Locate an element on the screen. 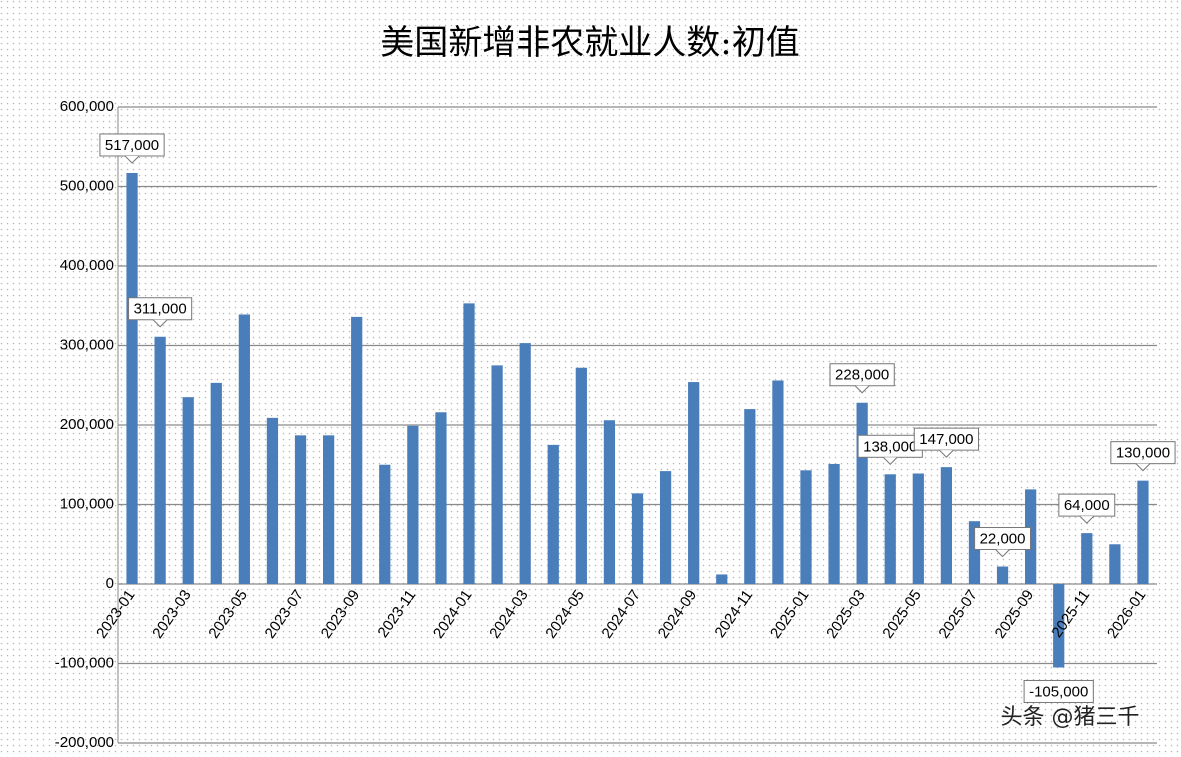 Image resolution: width=1181 pixels, height=757 pixels. y-tick-label: 100,000 is located at coordinates (87, 503).